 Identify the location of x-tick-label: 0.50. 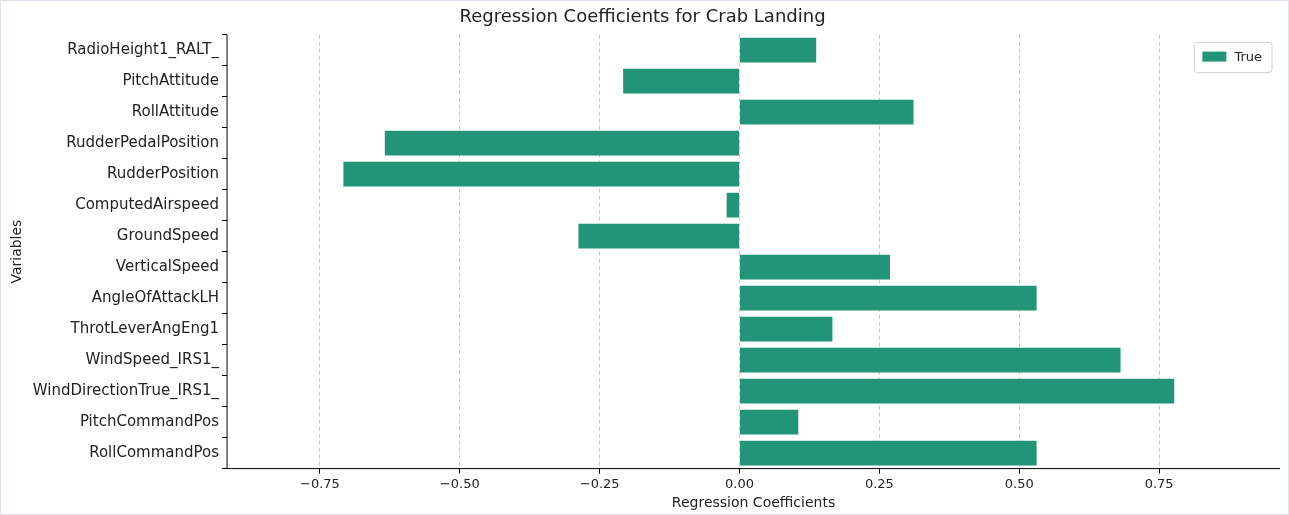
(1019, 483).